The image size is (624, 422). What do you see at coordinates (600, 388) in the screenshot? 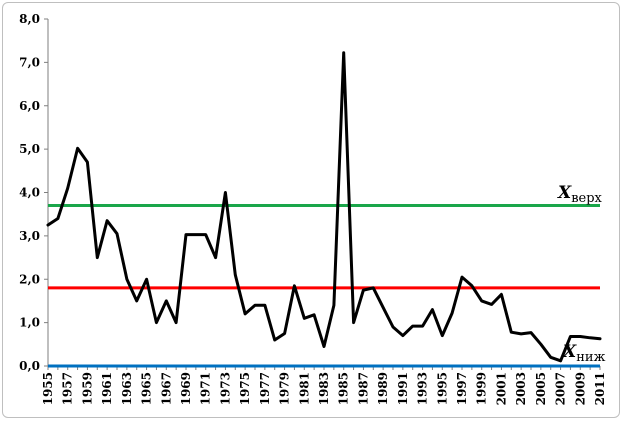
I see `x-tick-label: 2011` at bounding box center [600, 388].